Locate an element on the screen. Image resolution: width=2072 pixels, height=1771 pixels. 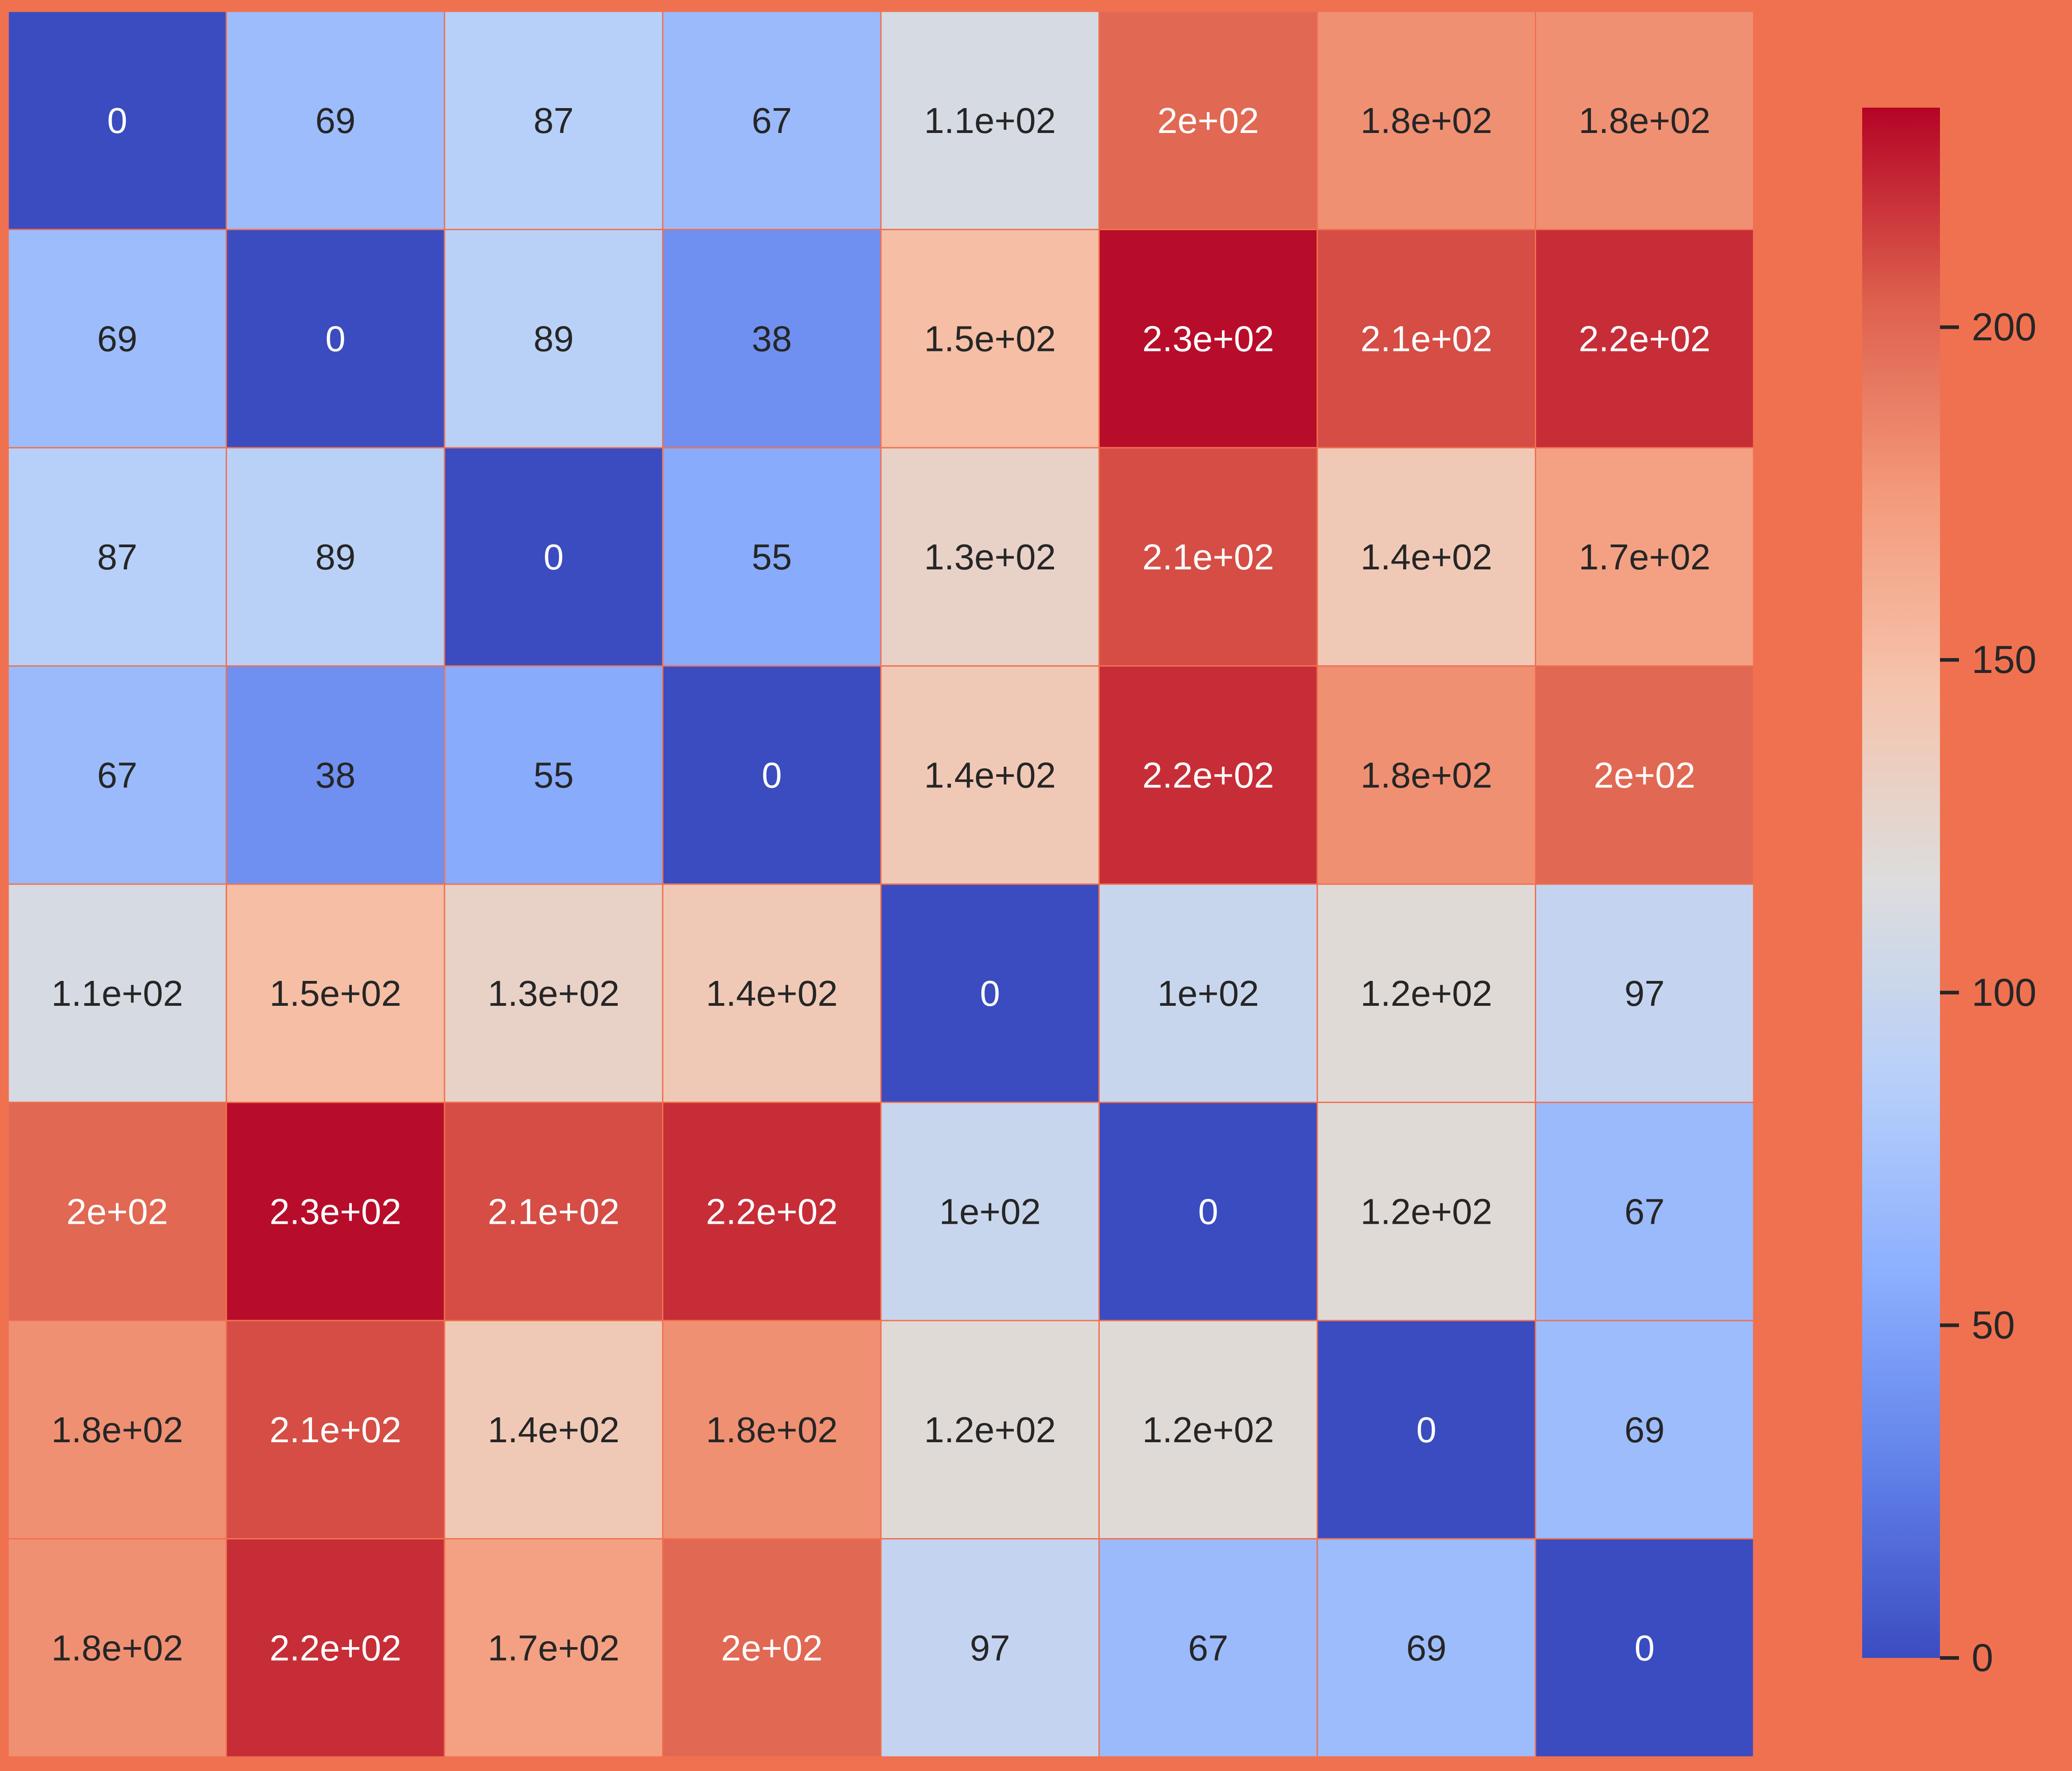
colorbar-gradient is located at coordinates (1901, 883).